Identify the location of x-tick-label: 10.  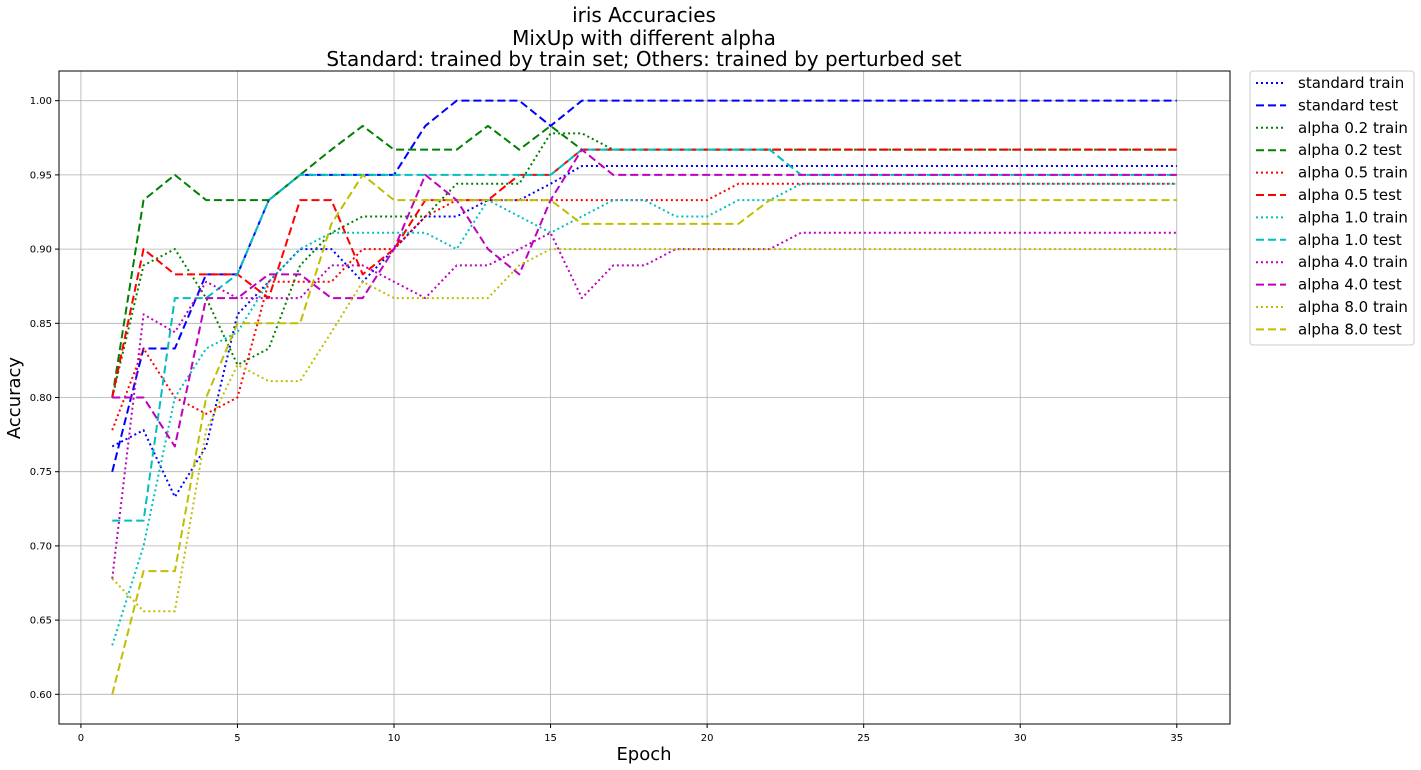
(394, 738).